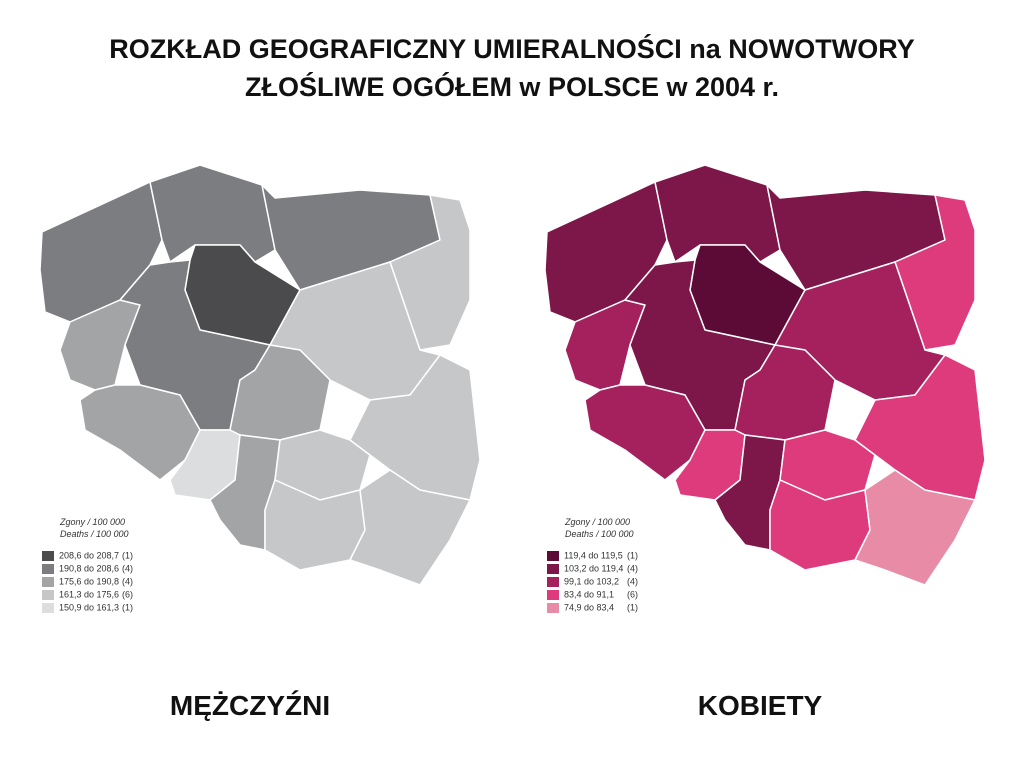  I want to click on legend-range: 99,1 do 103,2, so click(591, 581).